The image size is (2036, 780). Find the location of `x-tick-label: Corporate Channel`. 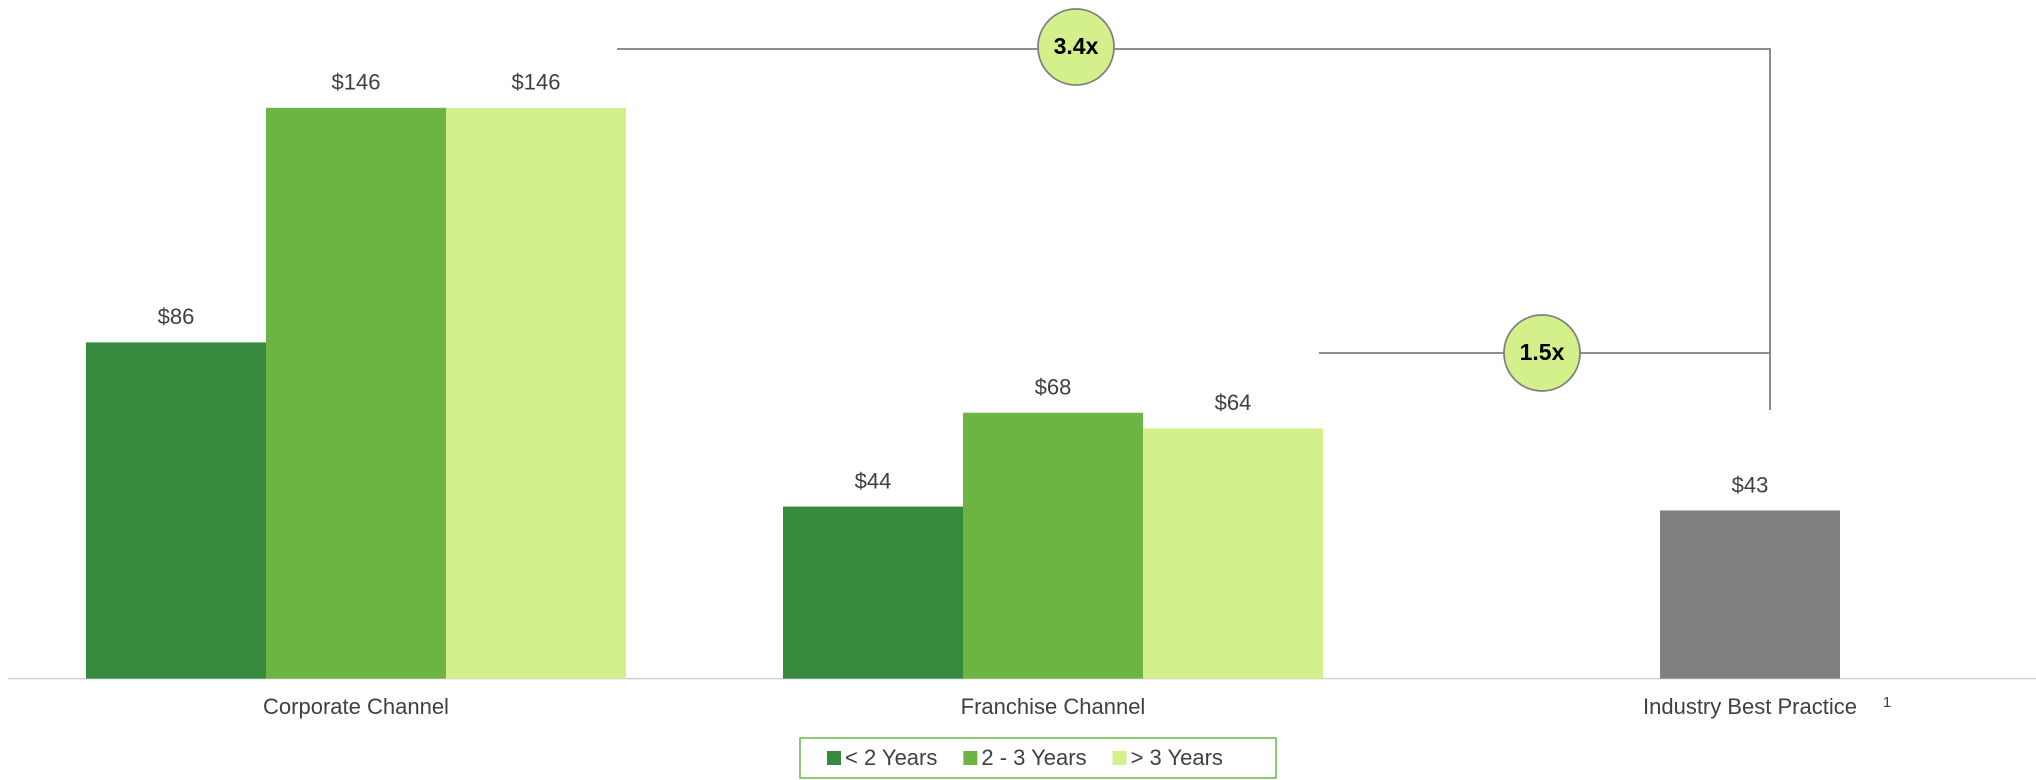

x-tick-label: Corporate Channel is located at coordinates (356, 706).